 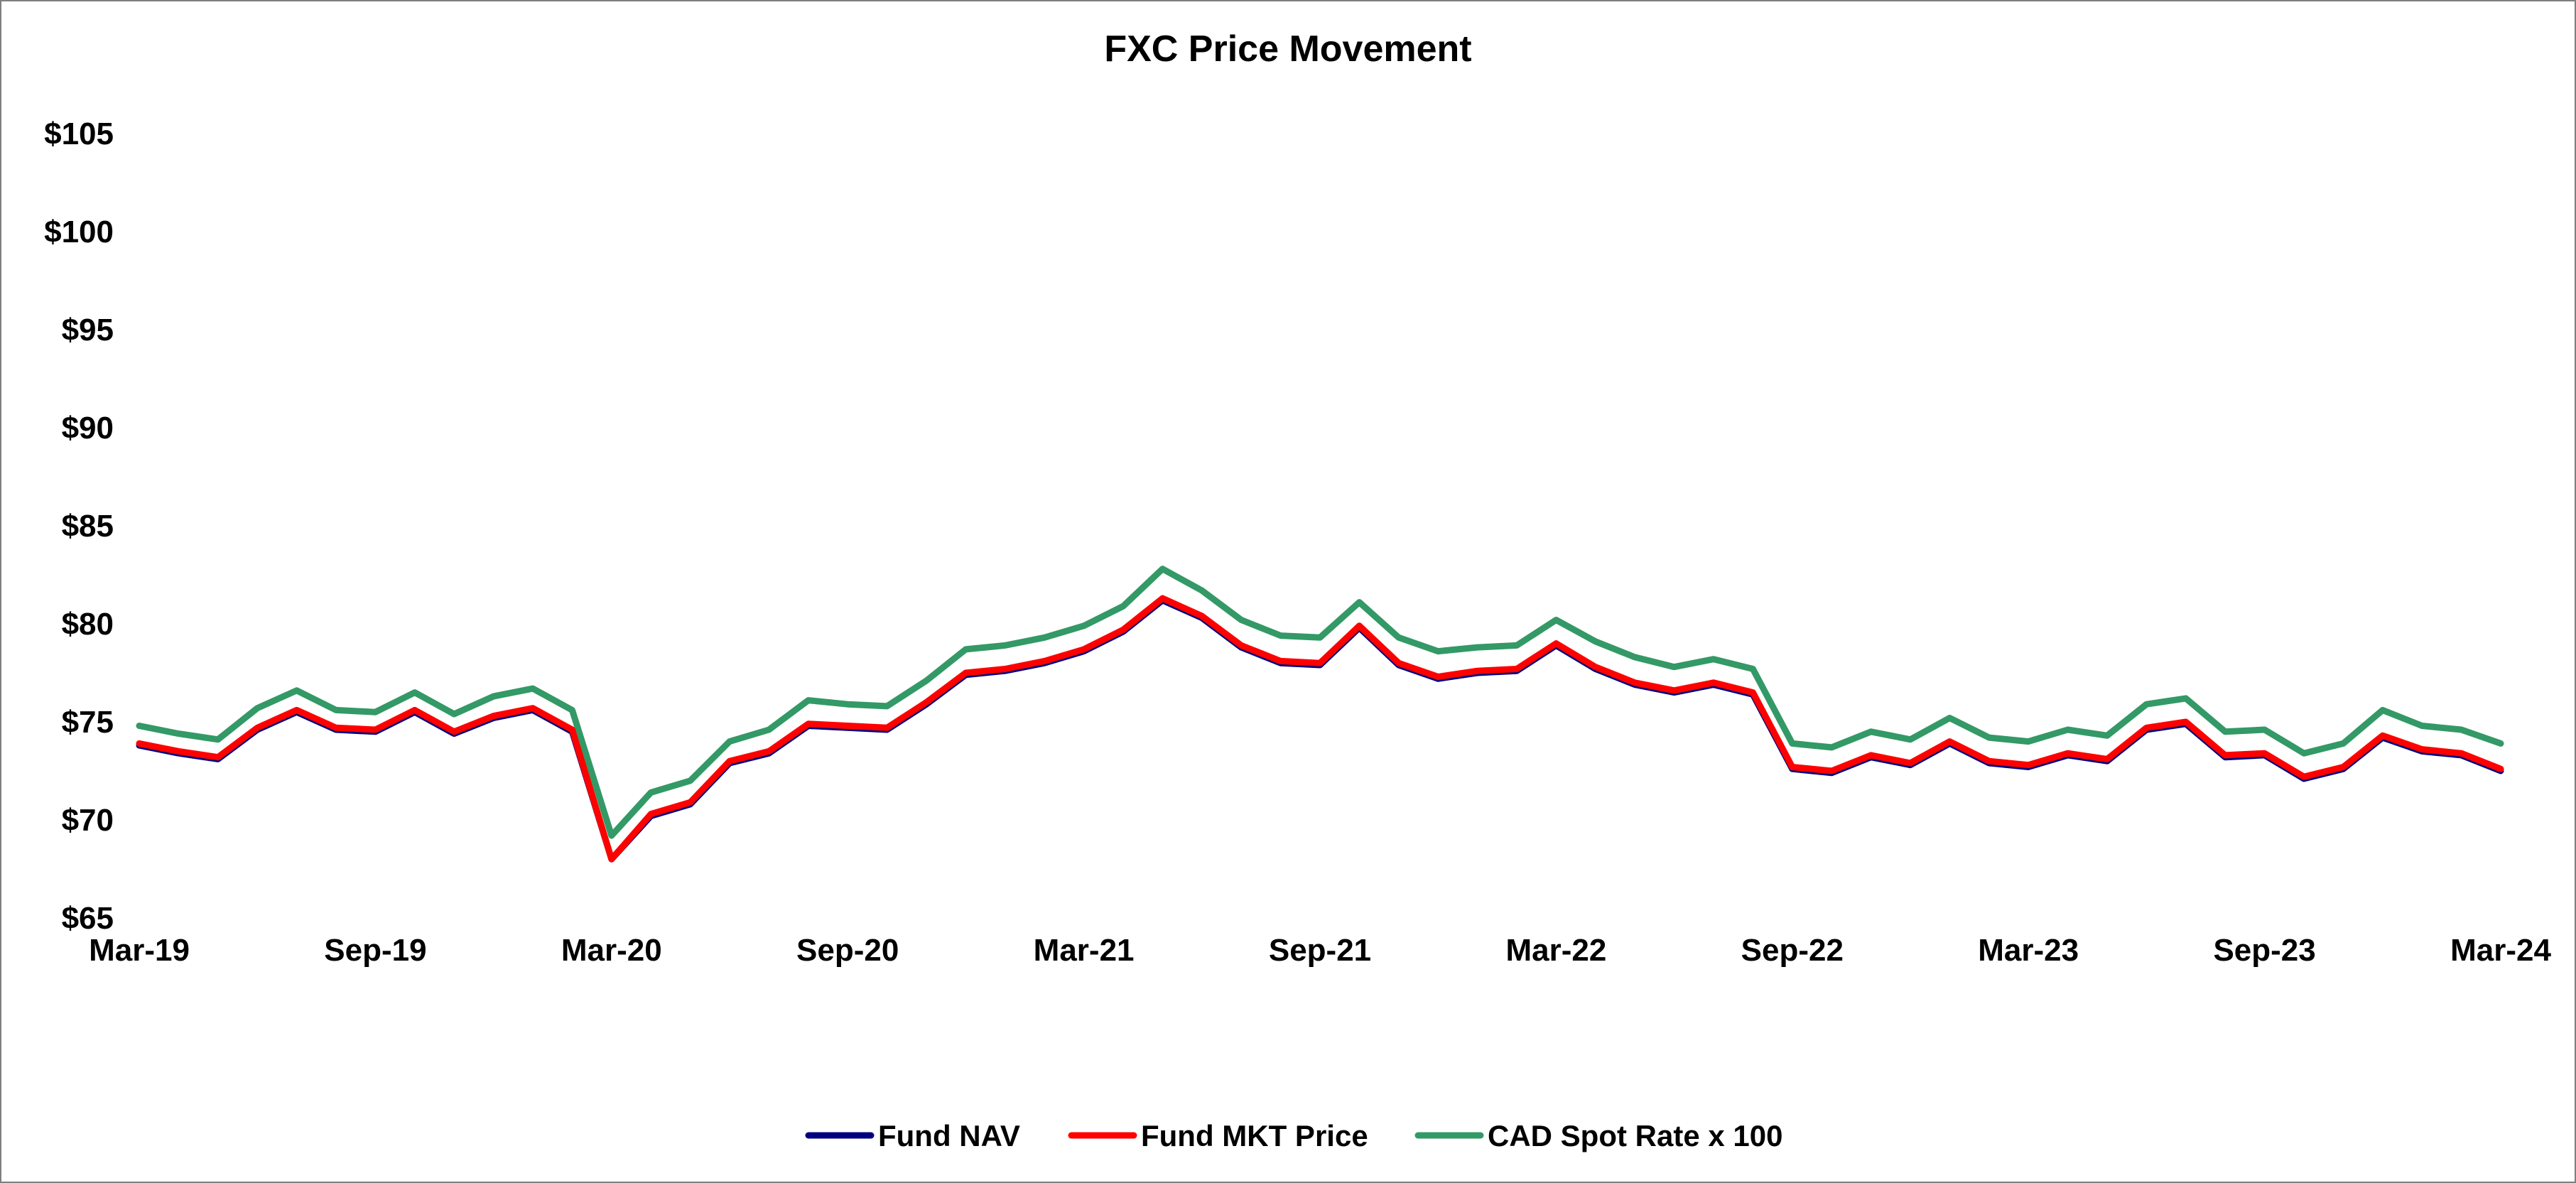 What do you see at coordinates (1555, 950) in the screenshot?
I see `x-tick-label: Mar-22` at bounding box center [1555, 950].